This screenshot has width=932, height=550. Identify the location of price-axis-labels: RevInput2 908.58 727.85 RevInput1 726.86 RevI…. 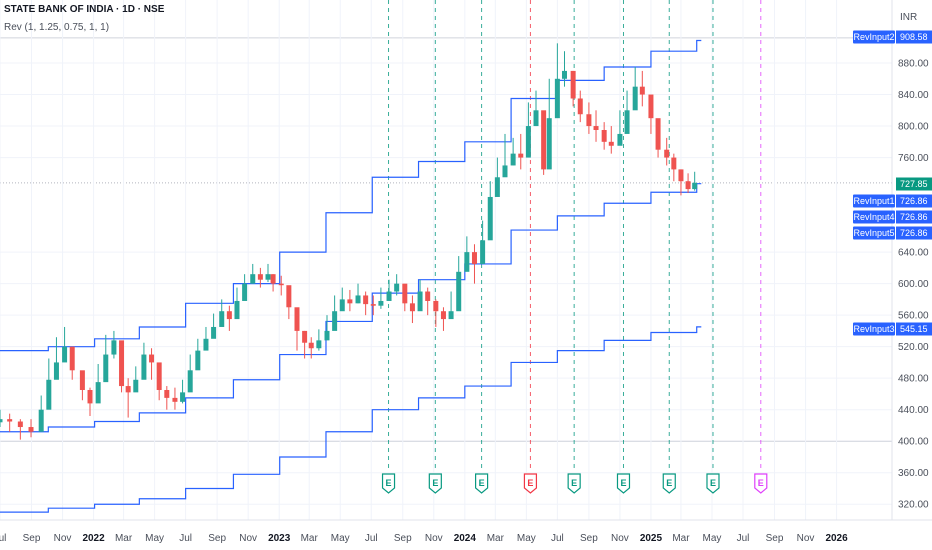
(892, 183).